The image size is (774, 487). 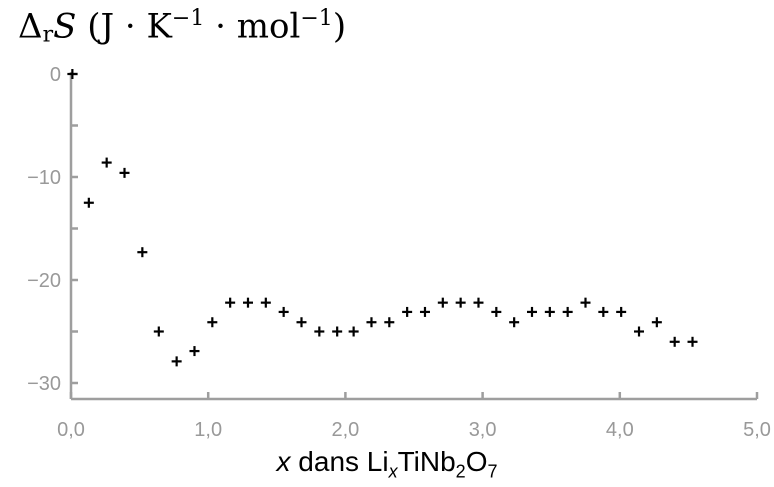 I want to click on y-tick-label: −30, so click(x=44, y=384).